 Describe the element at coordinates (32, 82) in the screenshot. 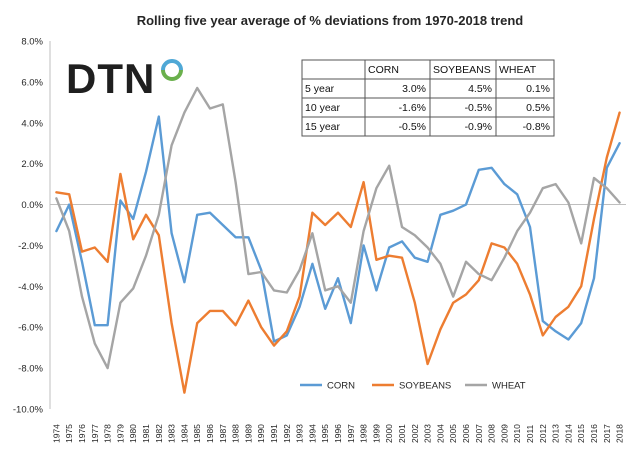

I see `y-tick-label: 6.0%` at that location.